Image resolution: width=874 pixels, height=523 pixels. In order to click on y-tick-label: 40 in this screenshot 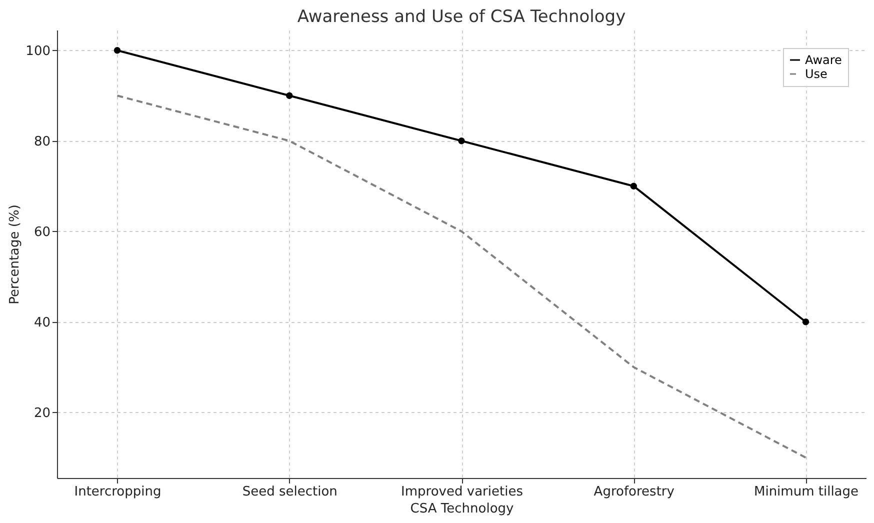, I will do `click(42, 322)`.